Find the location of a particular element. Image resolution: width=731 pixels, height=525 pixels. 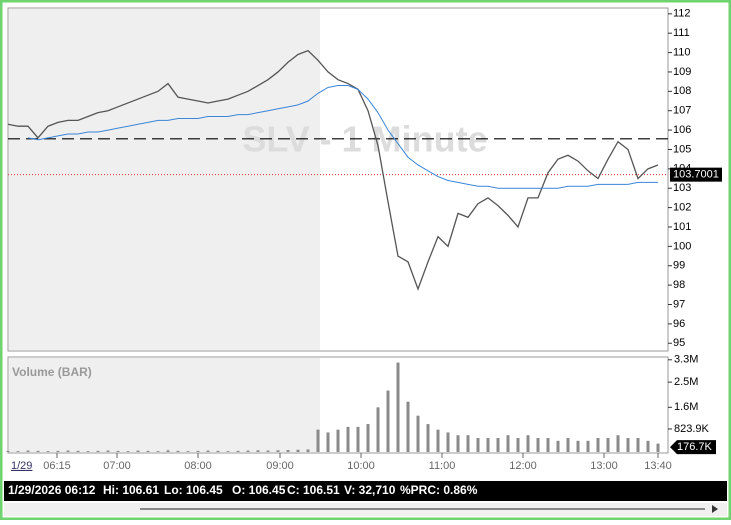

status-field: O: 106.45 is located at coordinates (259, 490).